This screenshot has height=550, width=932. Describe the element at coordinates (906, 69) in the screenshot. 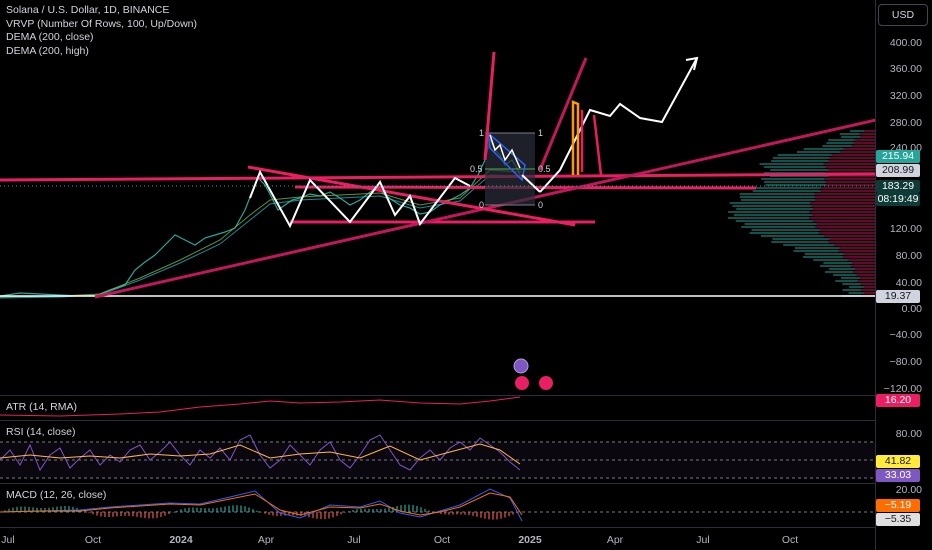

I see `axis-tick: 360.00` at that location.